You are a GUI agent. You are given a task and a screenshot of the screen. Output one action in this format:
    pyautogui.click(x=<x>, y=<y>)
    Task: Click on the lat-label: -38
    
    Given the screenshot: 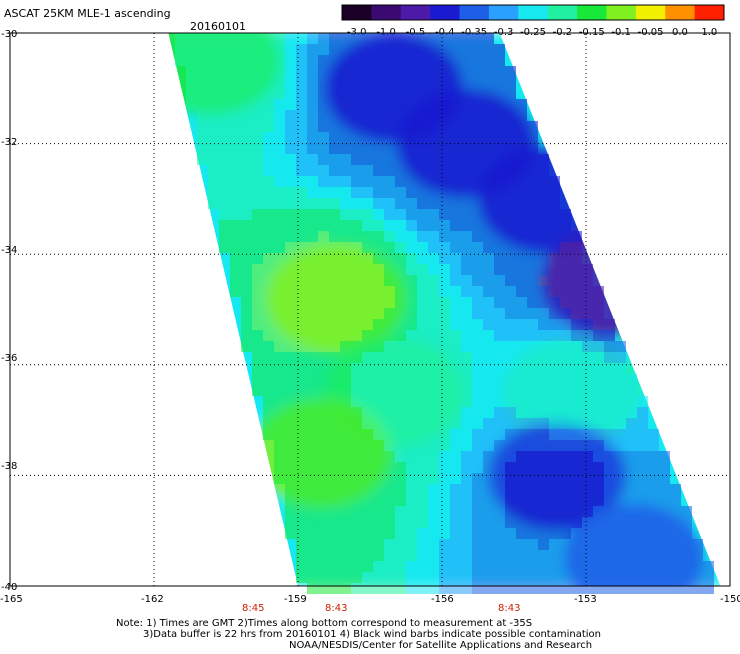 What is the action you would take?
    pyautogui.click(x=9, y=466)
    